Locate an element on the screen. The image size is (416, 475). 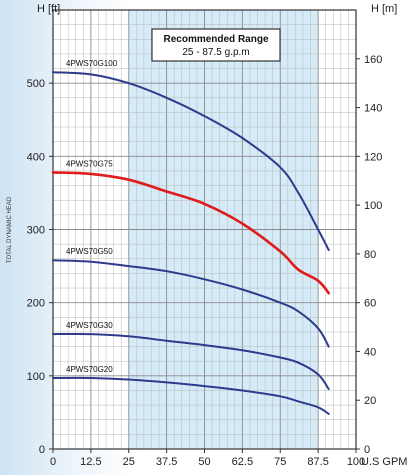
y-right-tick-label: 60 is located at coordinates (370, 304).